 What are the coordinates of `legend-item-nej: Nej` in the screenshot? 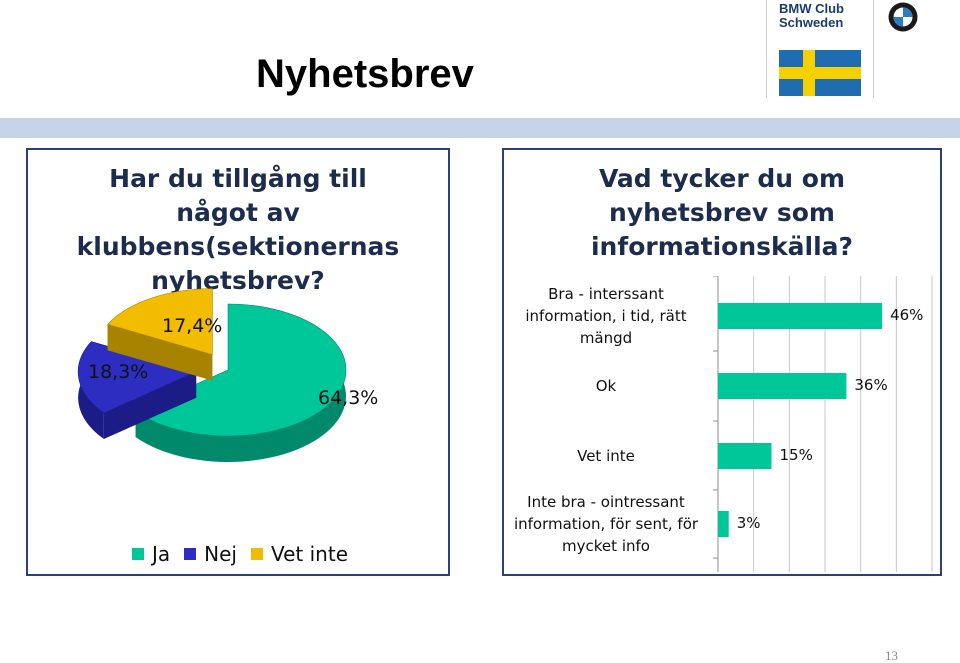 It's located at (210, 554).